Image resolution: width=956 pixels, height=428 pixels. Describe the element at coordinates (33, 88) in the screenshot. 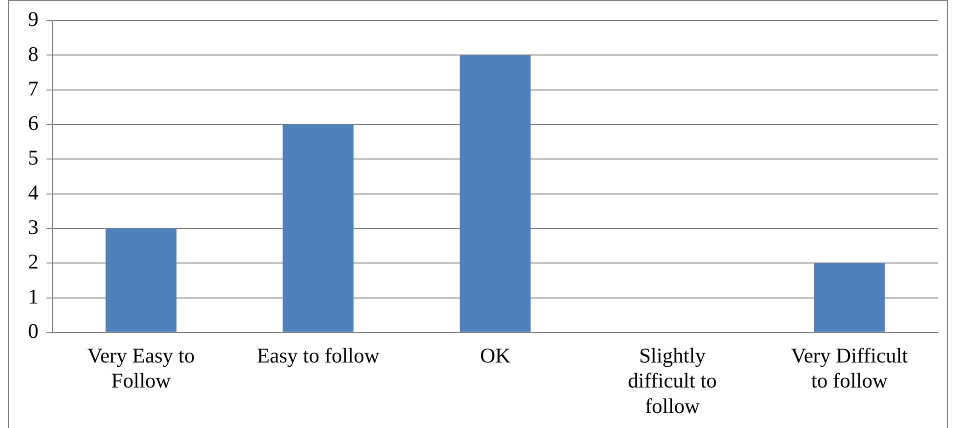

I see `y-tick-label: 7` at that location.